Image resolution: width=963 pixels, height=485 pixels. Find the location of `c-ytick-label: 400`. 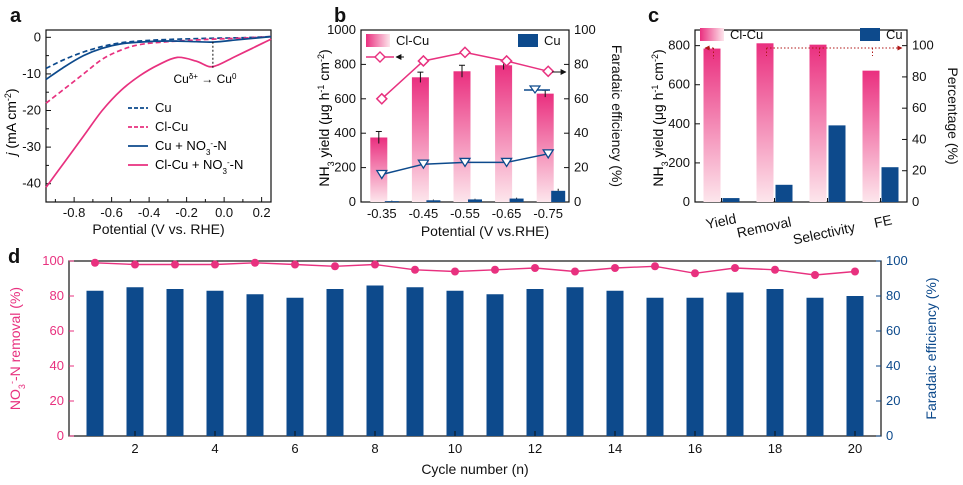

c-ytick-label: 400 is located at coordinates (679, 123).